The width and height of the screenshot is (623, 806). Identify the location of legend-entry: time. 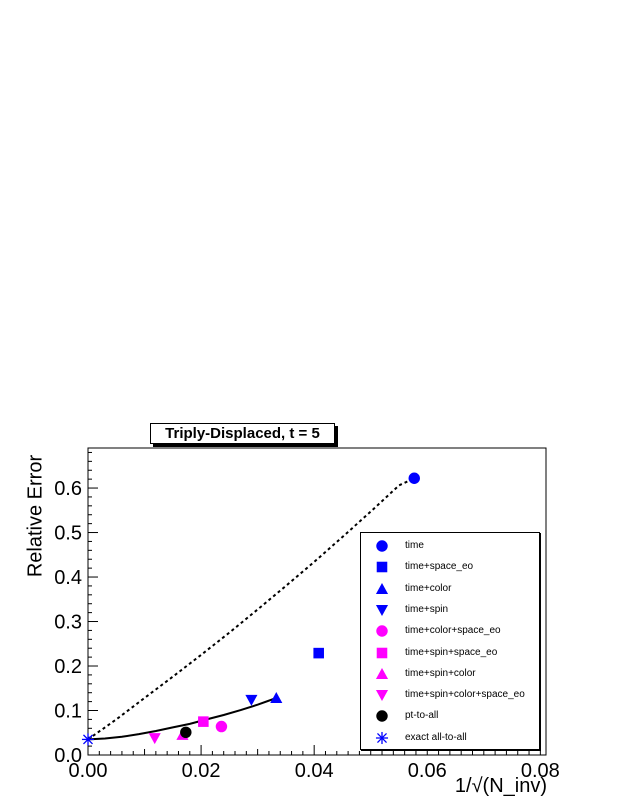
(450, 546).